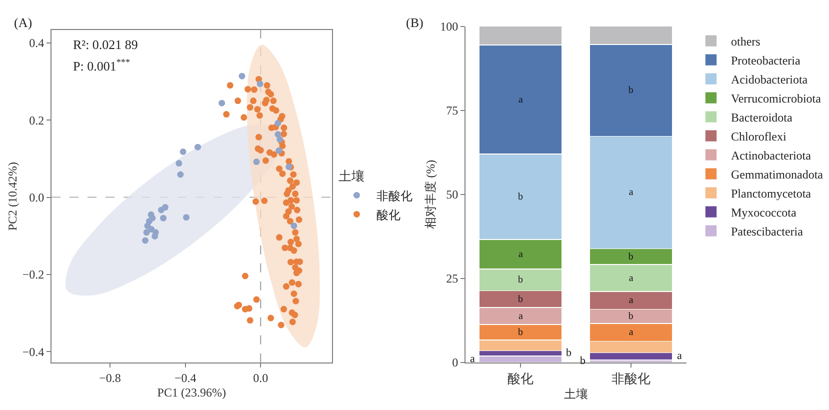 The image size is (829, 410). What do you see at coordinates (746, 41) in the screenshot?
I see `legend-label: others` at bounding box center [746, 41].